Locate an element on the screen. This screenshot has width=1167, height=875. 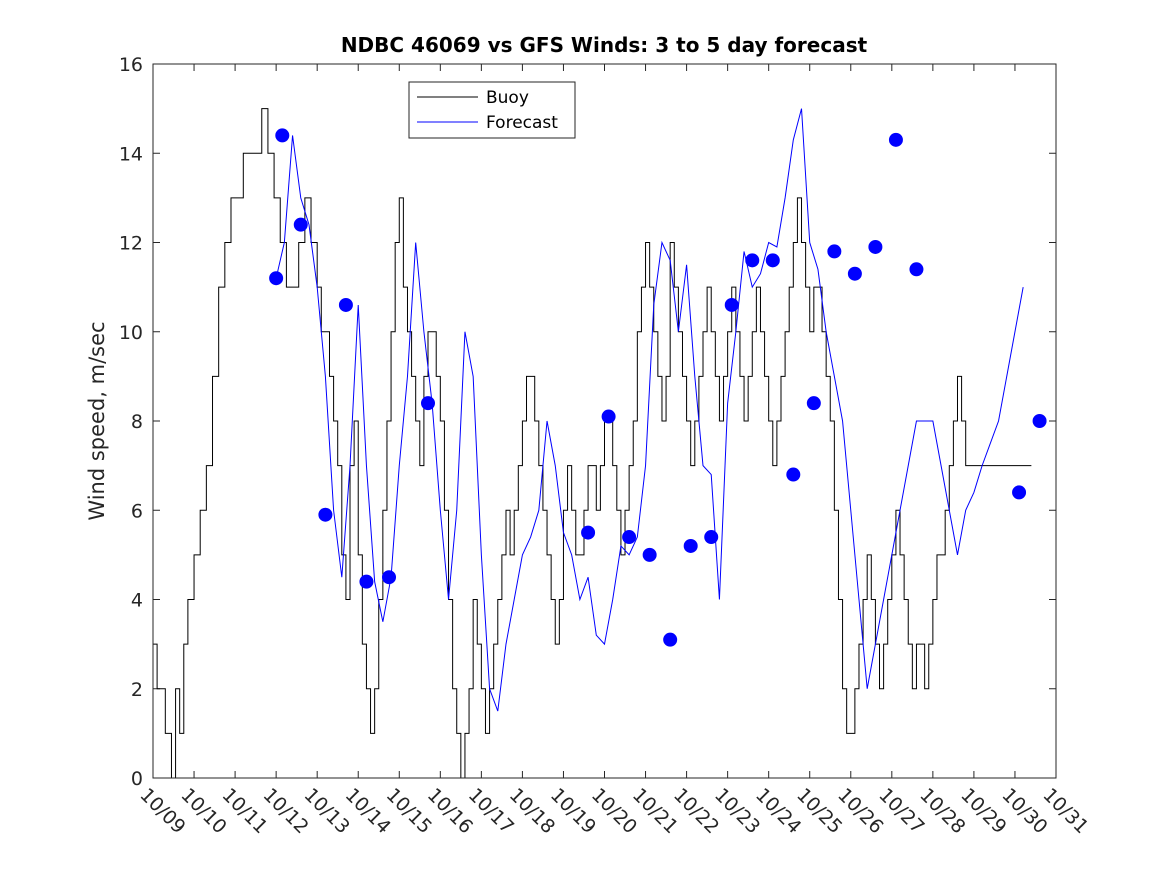
x-tick-label: 10/28 is located at coordinates (942, 811).